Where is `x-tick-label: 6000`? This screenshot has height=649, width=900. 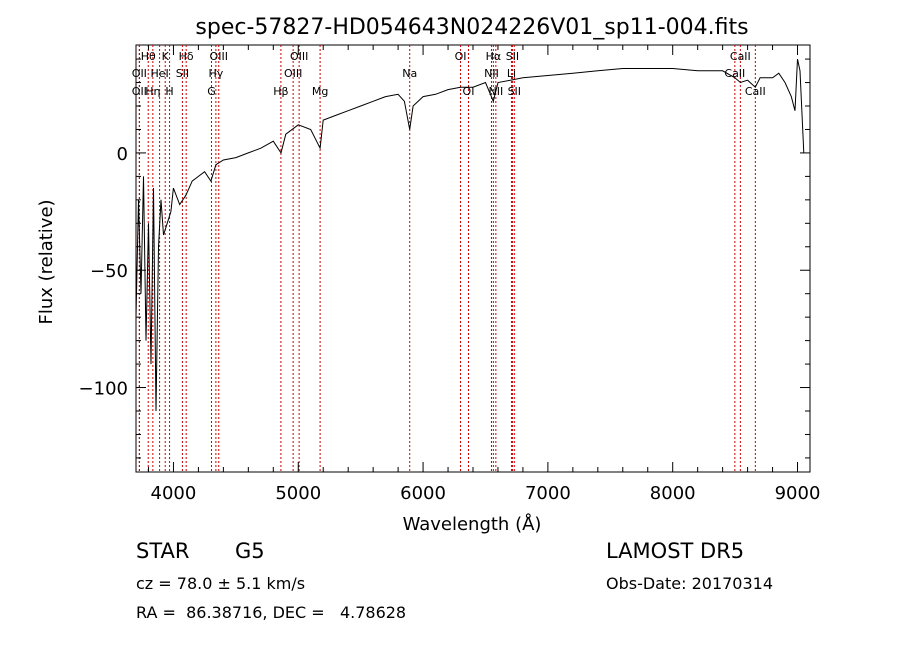
x-tick-label: 6000 is located at coordinates (423, 493).